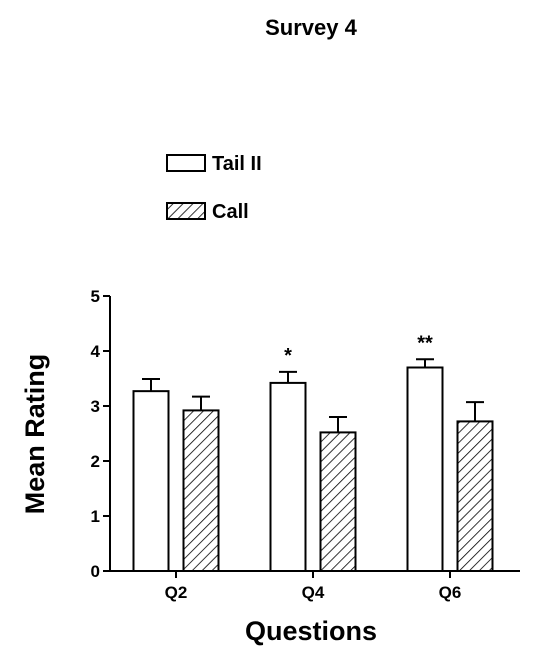 This screenshot has height=662, width=542. I want to click on significance-marker: *, so click(288, 356).